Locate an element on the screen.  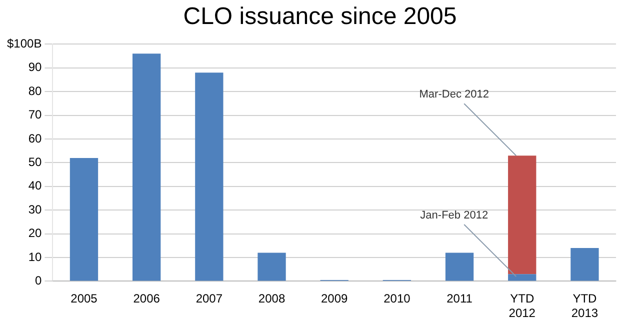
x-tick-label: 2009 is located at coordinates (334, 299).